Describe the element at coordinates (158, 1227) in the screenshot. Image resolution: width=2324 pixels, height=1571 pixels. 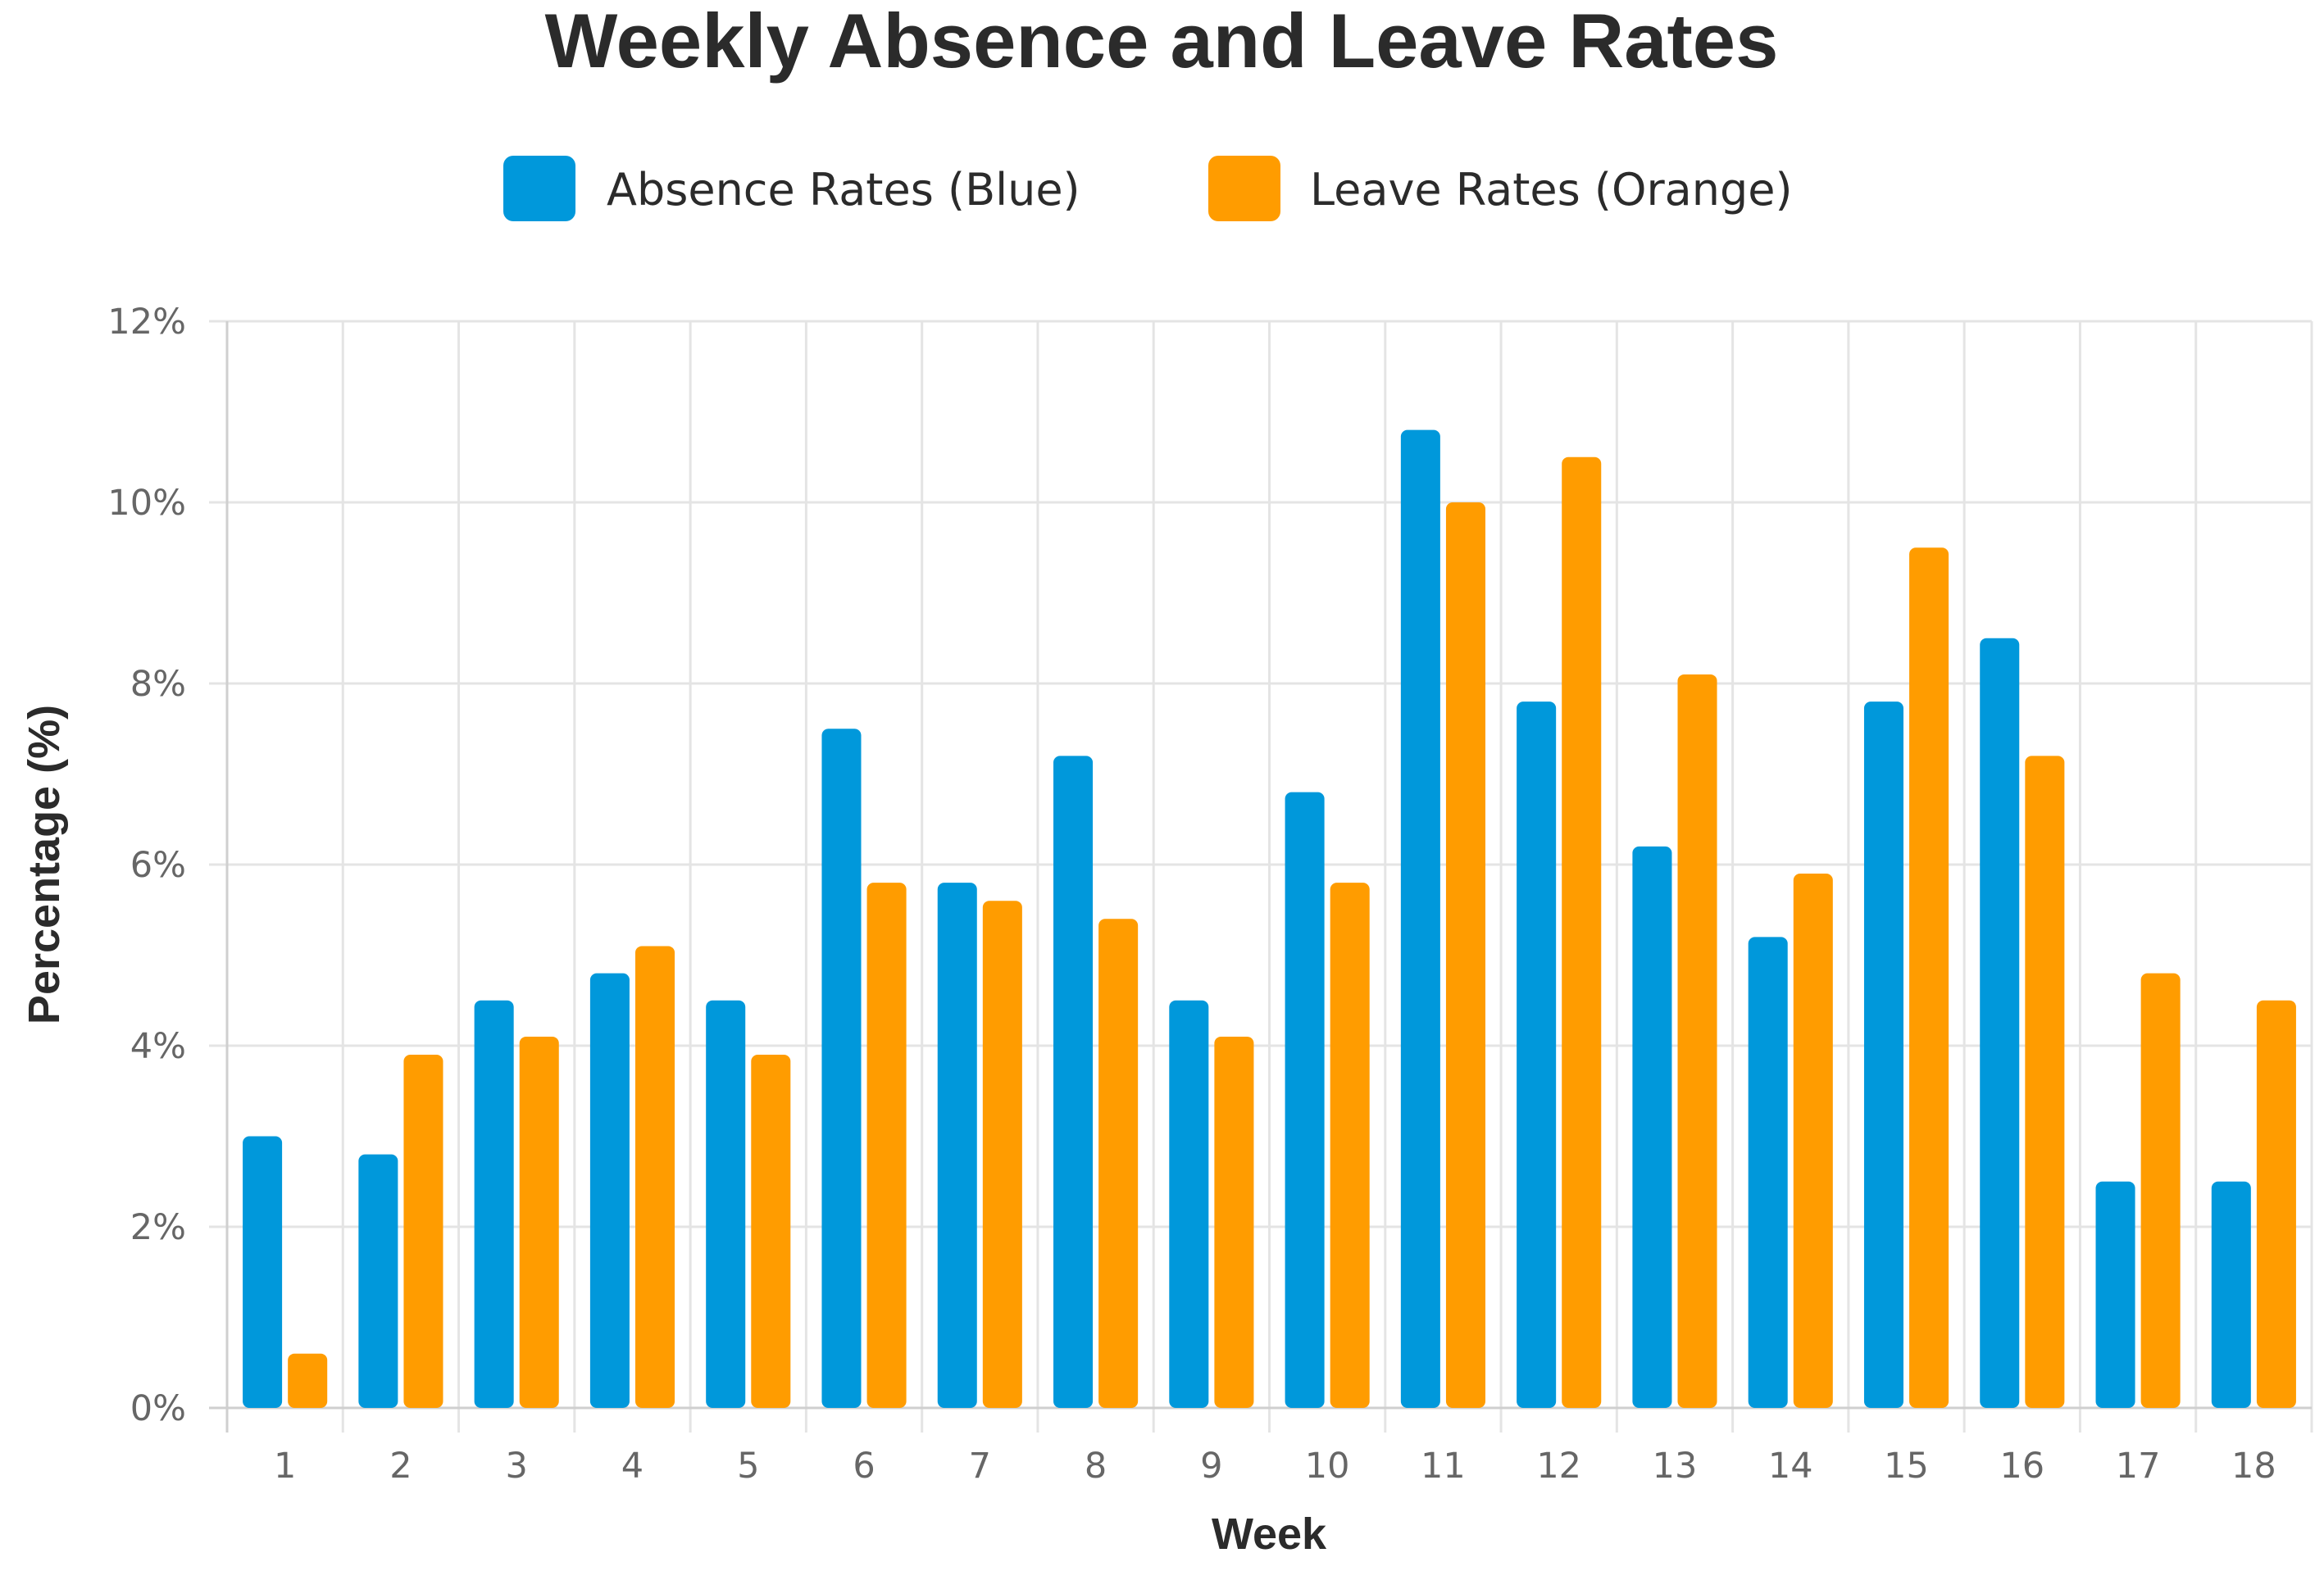
I see `y-tick-label: 2%` at that location.